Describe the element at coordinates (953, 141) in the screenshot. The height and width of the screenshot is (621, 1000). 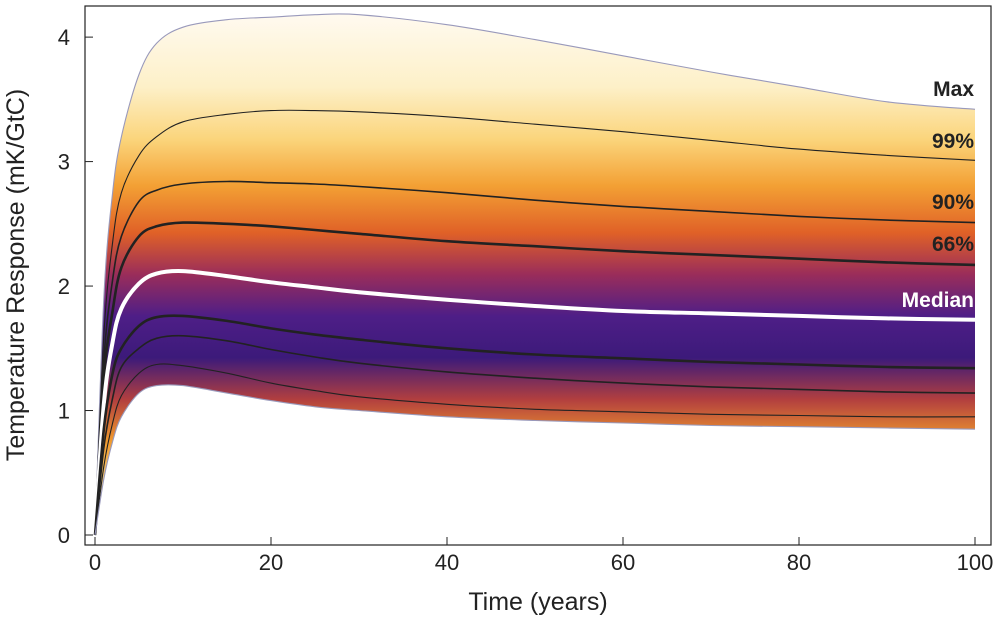
I see `label-99: 99%` at that location.